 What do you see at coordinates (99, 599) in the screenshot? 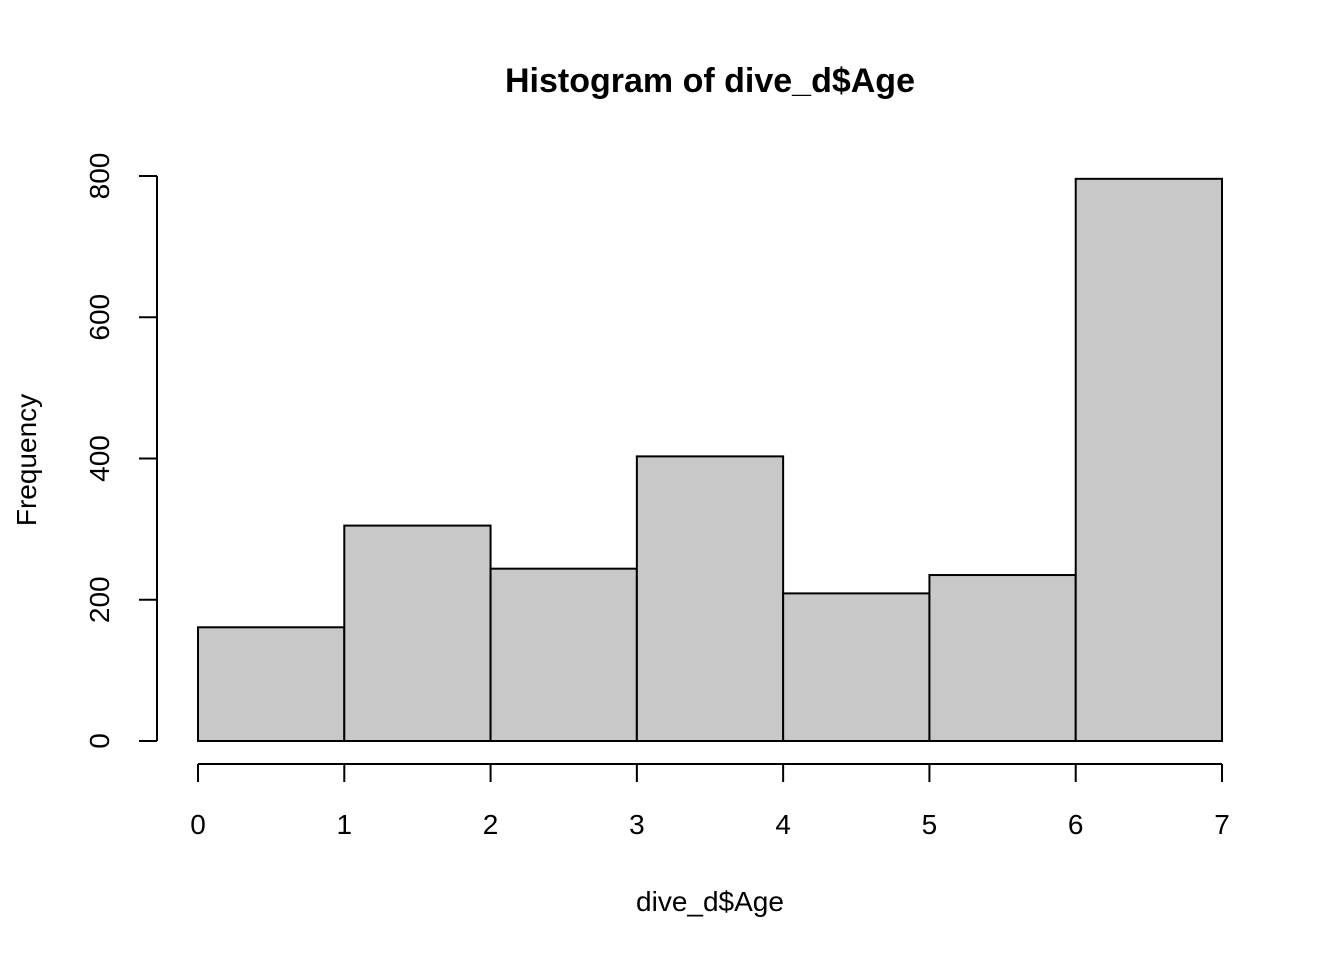
I see `y-tick-label-200: 200` at bounding box center [99, 599].